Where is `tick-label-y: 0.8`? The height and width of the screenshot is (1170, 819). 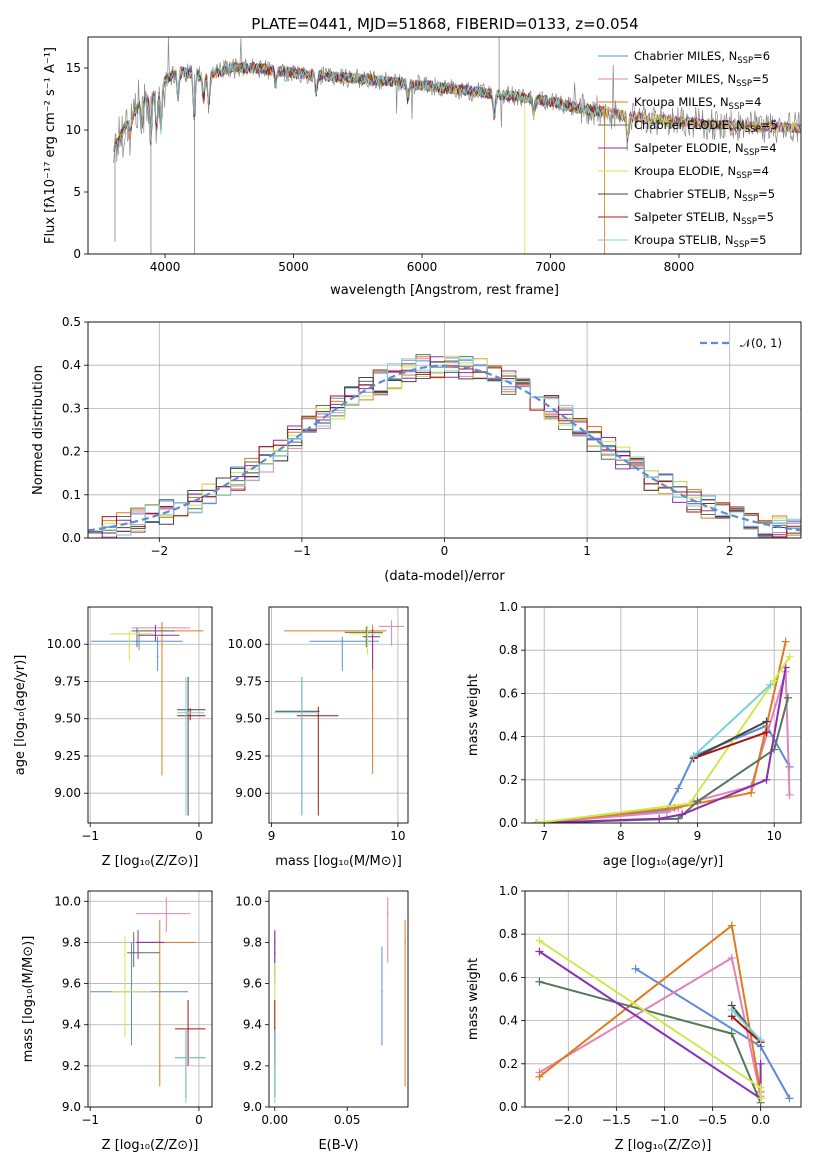 tick-label-y: 0.8 is located at coordinates (508, 650).